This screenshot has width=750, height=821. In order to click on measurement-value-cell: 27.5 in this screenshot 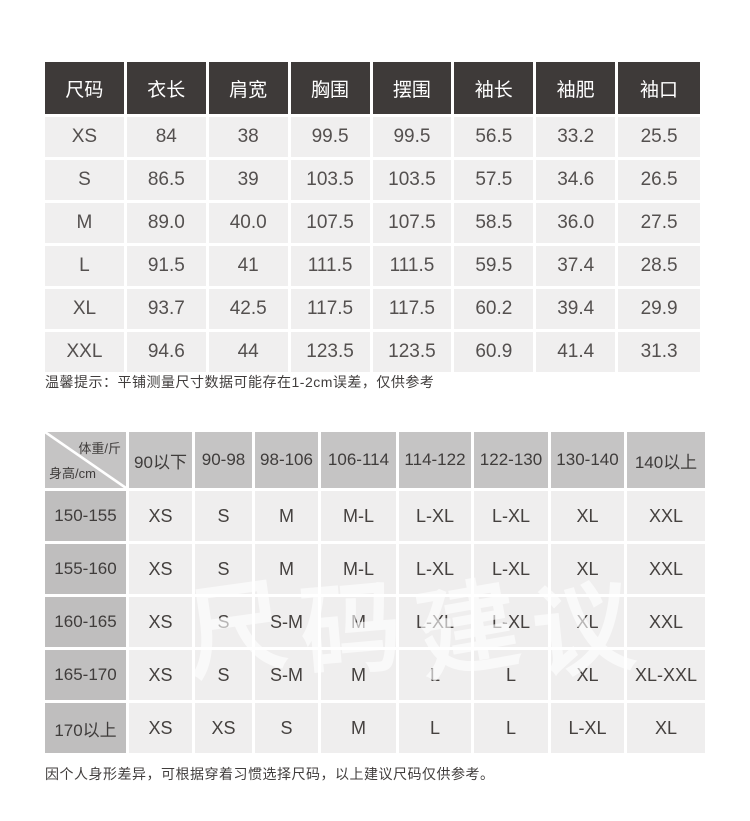, I will do `click(659, 224)`.